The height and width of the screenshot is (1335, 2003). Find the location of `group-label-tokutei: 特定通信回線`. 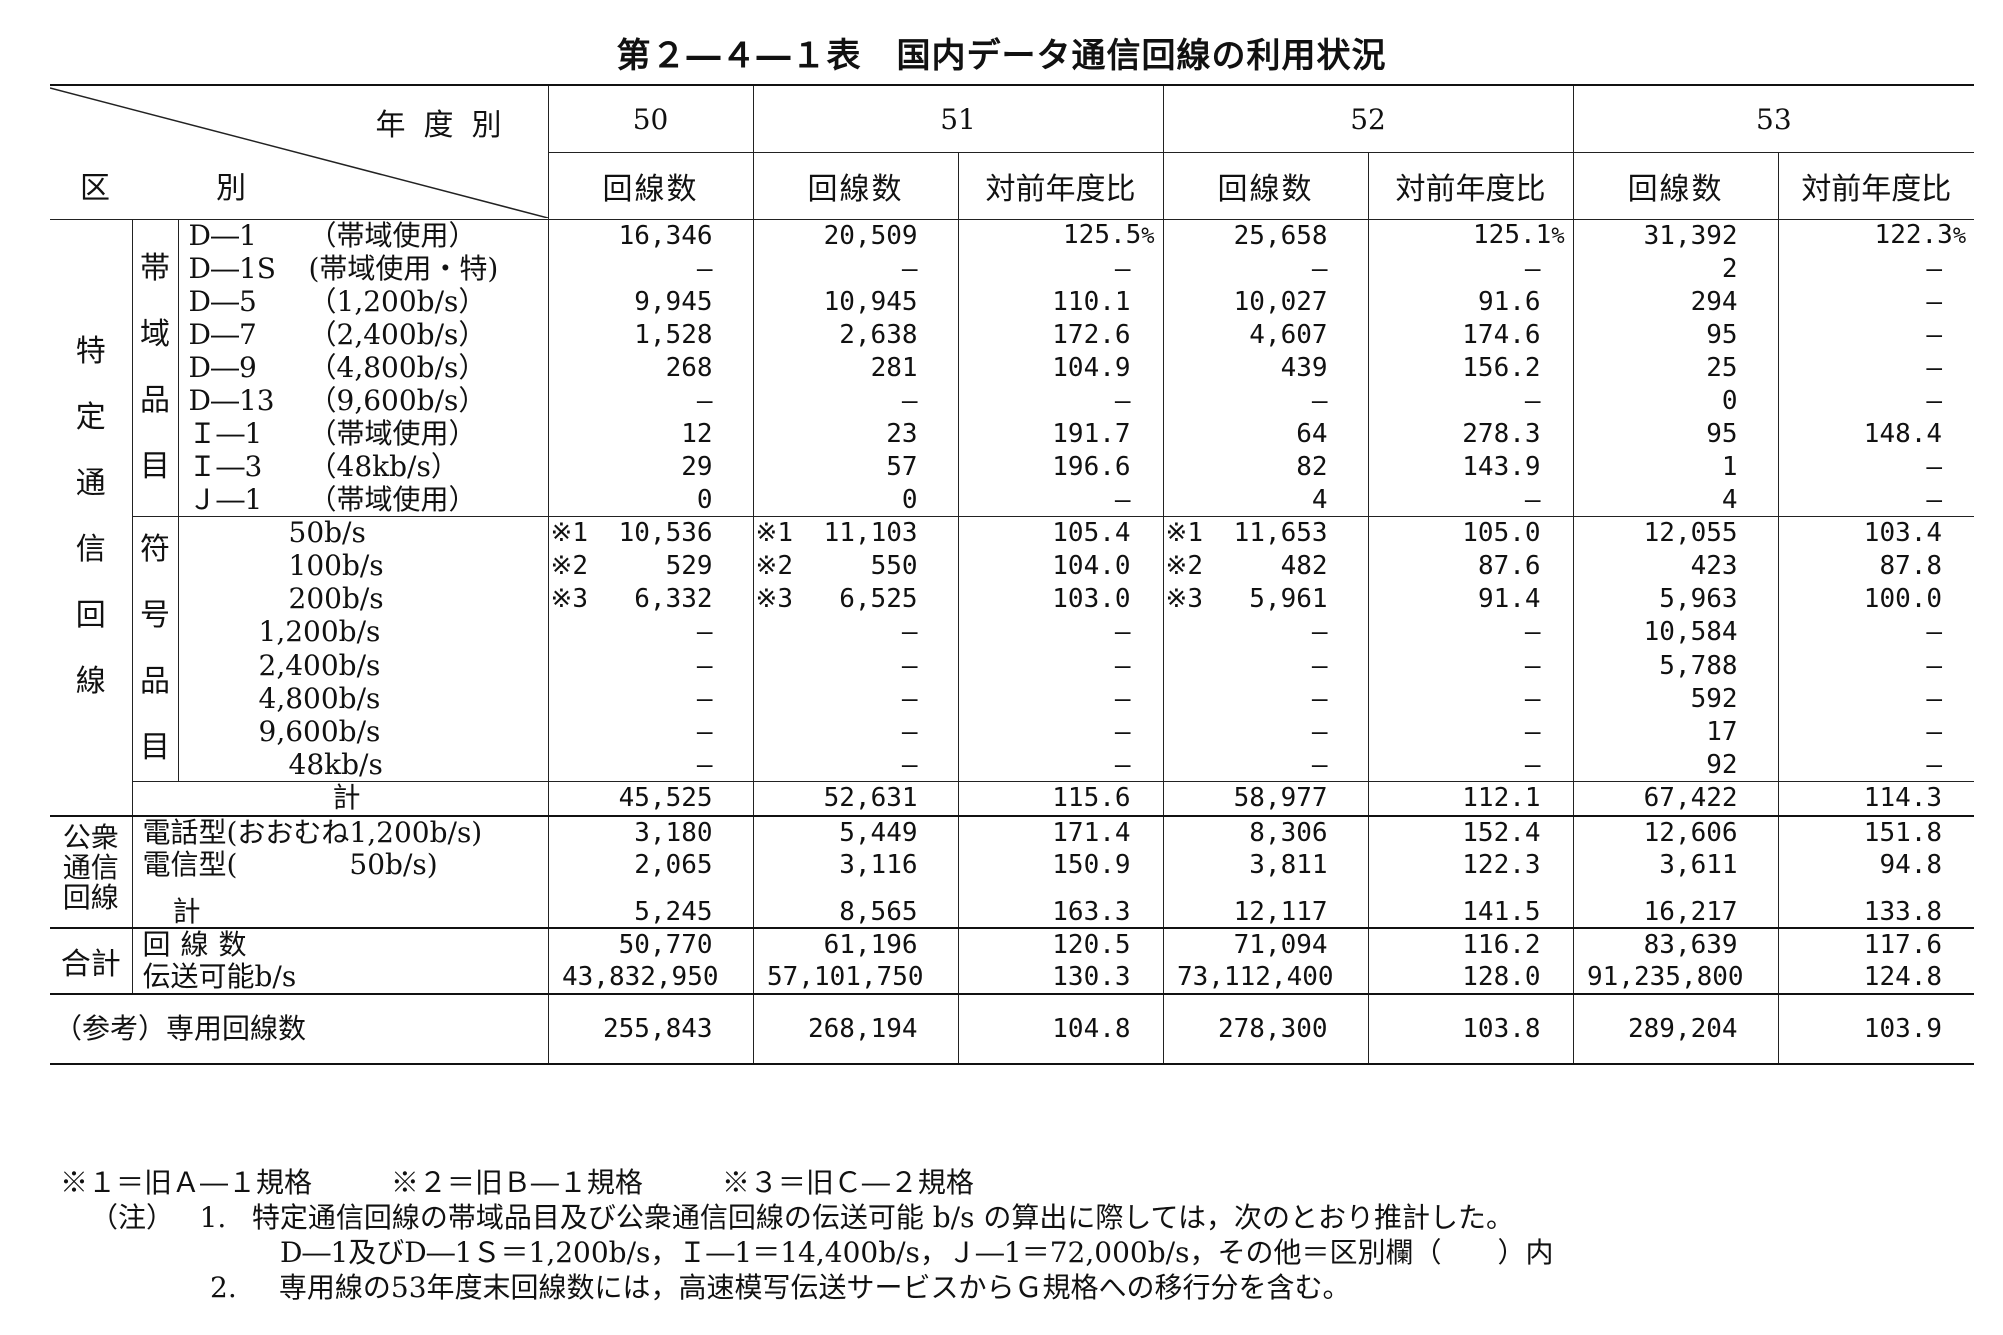

group-label-tokutei: 特定通信回線 is located at coordinates (91, 517).